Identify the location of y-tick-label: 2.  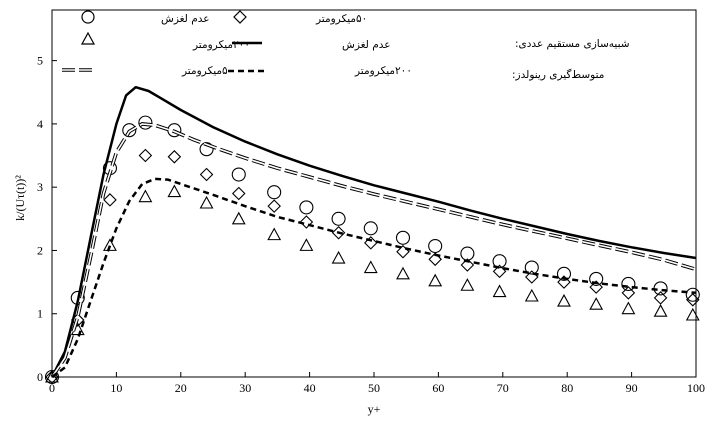
(40, 250).